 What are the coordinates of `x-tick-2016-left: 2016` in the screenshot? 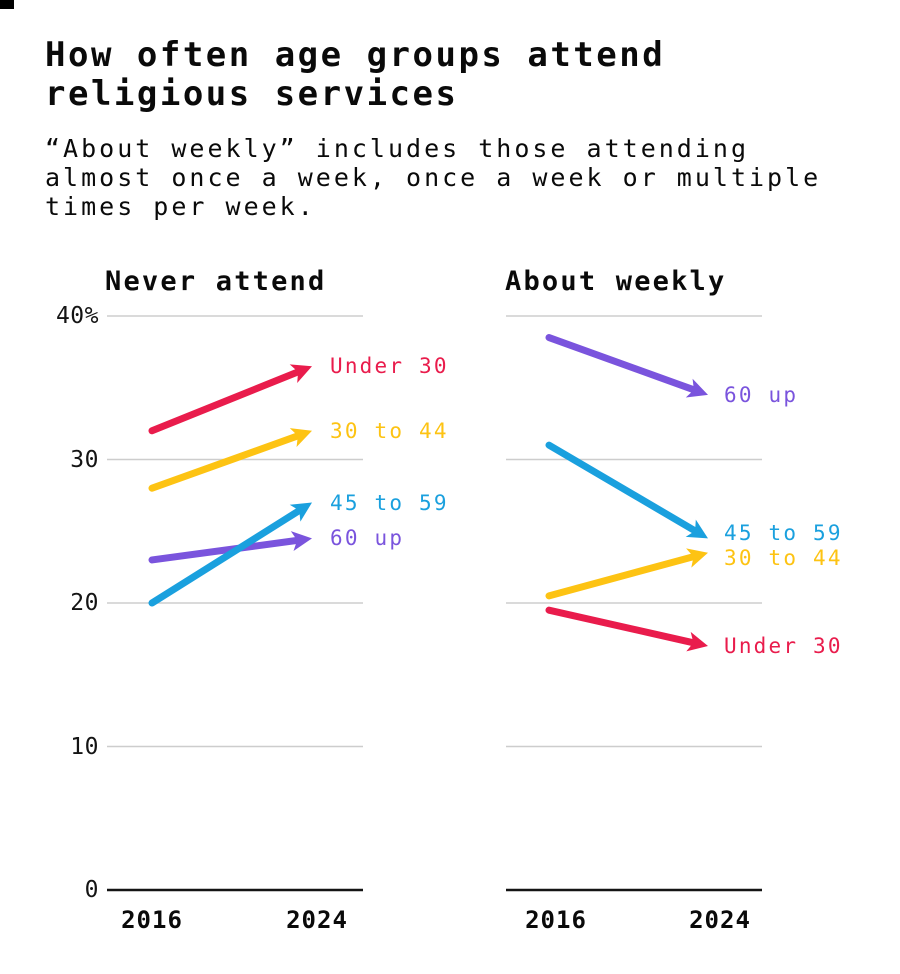 It's located at (152, 920).